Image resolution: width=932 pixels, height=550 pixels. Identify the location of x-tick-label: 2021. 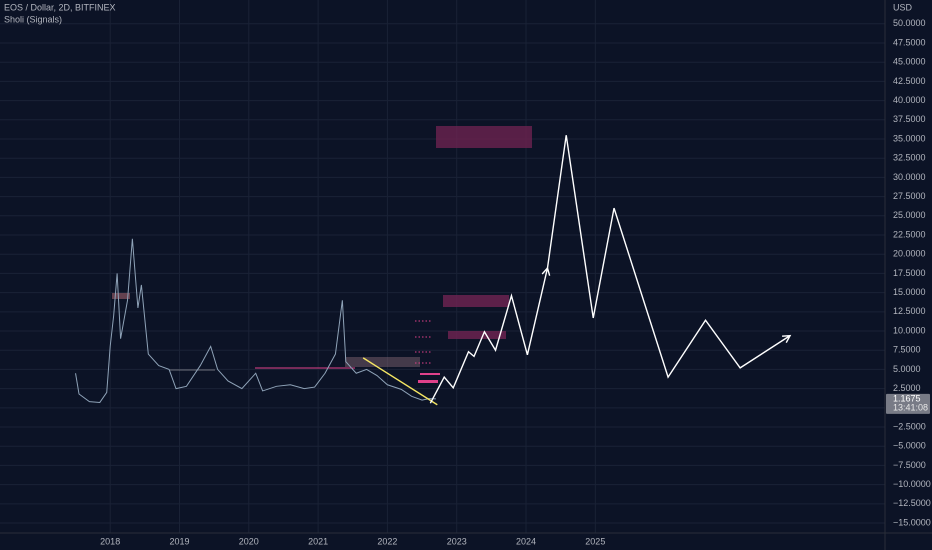
(318, 541).